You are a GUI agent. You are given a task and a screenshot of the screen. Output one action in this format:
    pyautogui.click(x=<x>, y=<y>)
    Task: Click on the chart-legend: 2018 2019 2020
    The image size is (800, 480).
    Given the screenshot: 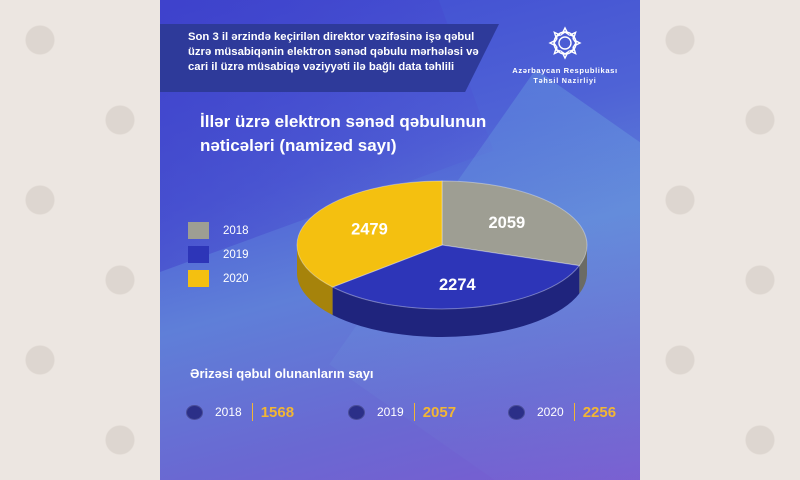 What is the action you would take?
    pyautogui.click(x=218, y=256)
    